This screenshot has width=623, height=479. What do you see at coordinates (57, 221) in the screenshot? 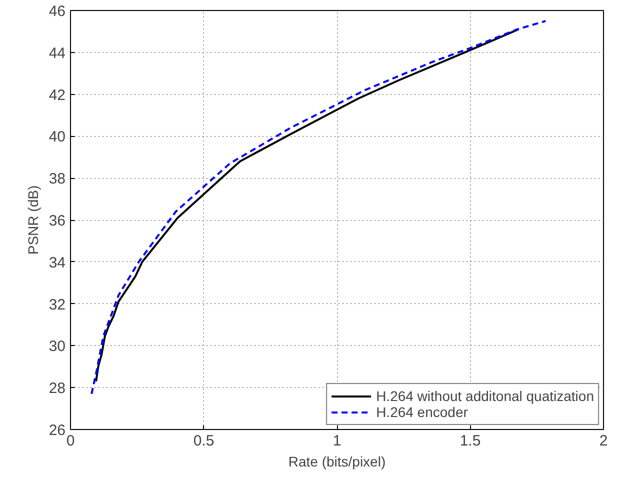
I see `y-tick-label: 36` at bounding box center [57, 221].